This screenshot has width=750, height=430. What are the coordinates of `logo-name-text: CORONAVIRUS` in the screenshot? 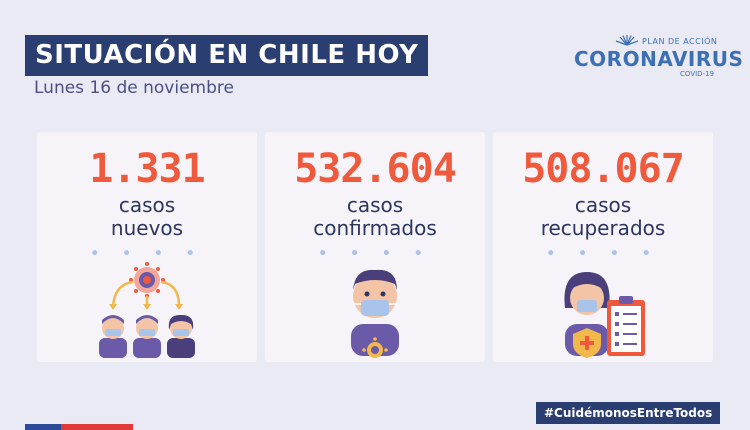 It's located at (659, 59).